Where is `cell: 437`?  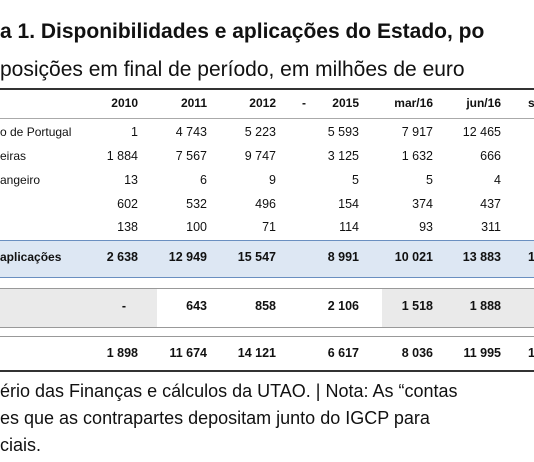
cell: 437 is located at coordinates (490, 204).